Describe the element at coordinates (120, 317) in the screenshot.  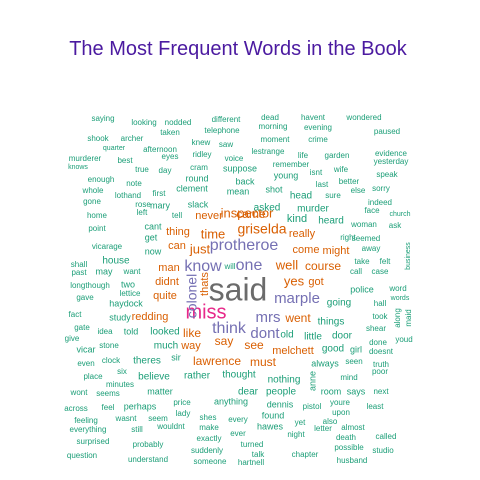
I see `word-study: study` at that location.